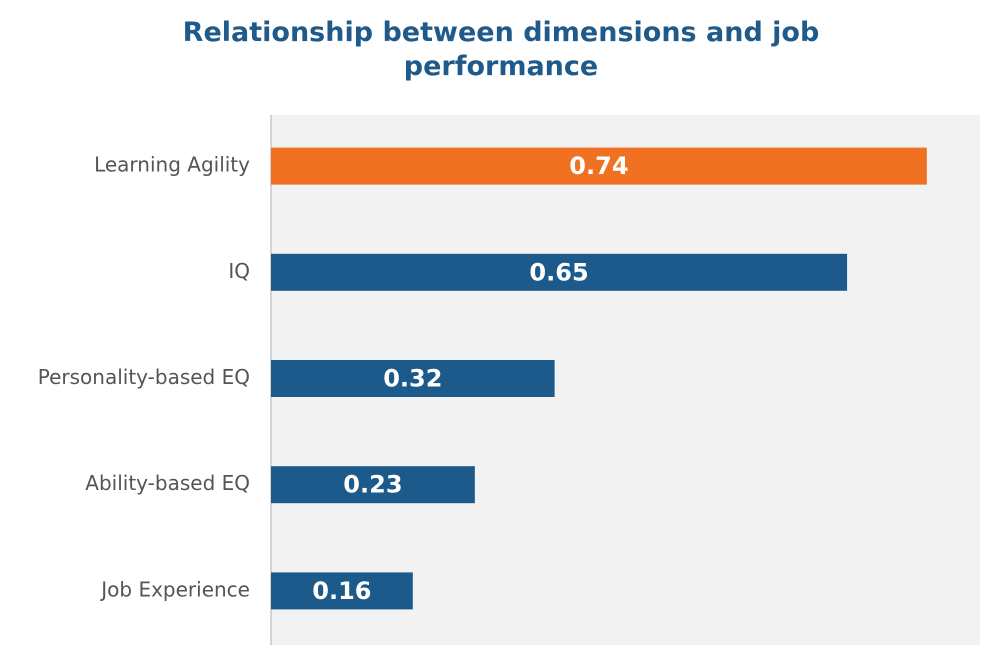 This screenshot has width=1002, height=666. Describe the element at coordinates (174, 589) in the screenshot. I see `y-tick-label: Job Experience` at that location.